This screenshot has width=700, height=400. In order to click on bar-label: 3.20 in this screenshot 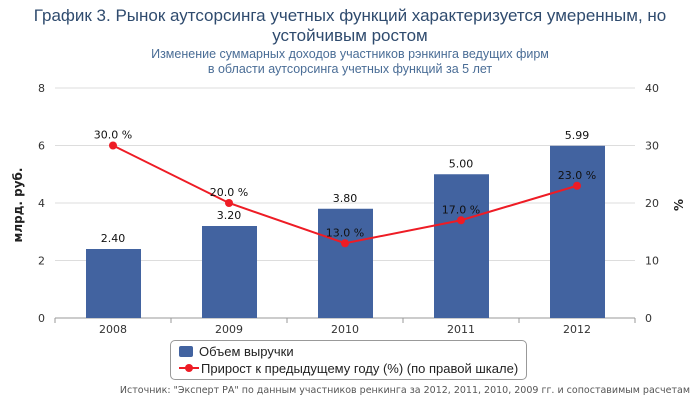, I will do `click(229, 215)`.